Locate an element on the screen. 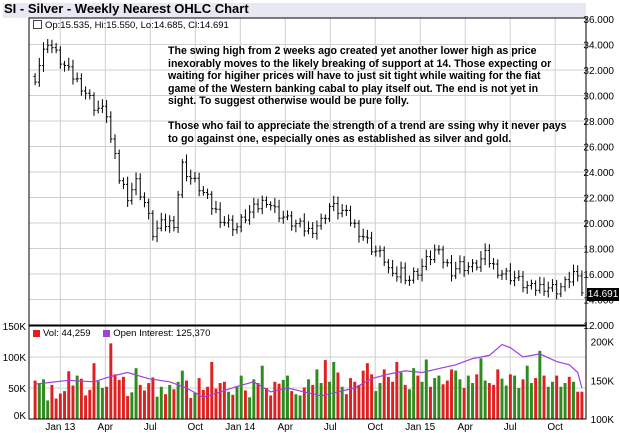  x-tick-label: Jan 14 is located at coordinates (240, 427).